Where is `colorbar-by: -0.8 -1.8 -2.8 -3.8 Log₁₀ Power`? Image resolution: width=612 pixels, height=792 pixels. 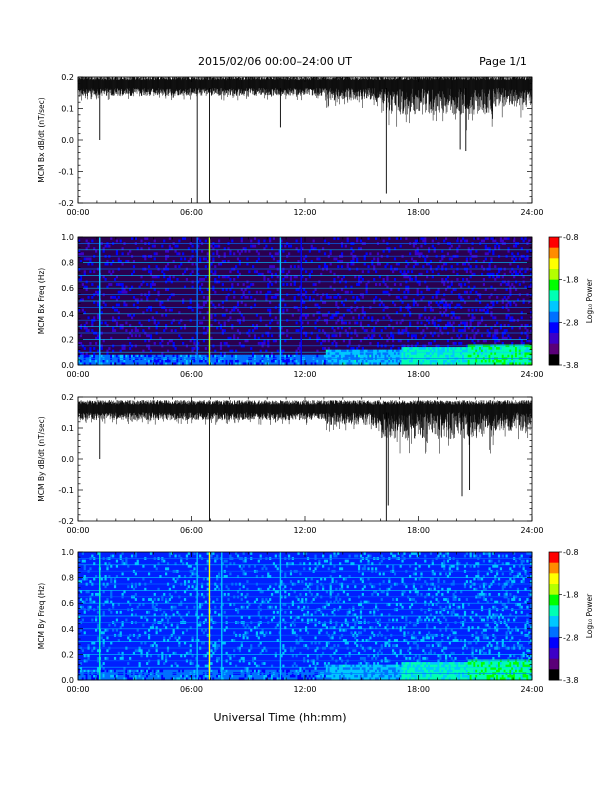
colorbar-by: -0.8 -1.8 -2.8 -3.8 Log₁₀ Power is located at coordinates (571, 616).